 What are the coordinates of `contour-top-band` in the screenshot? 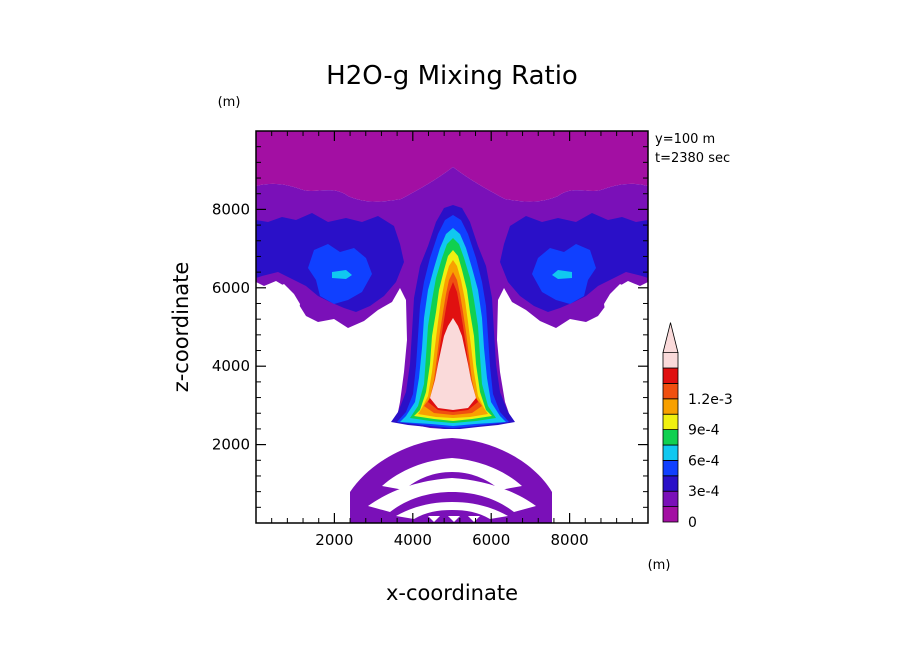 It's located at (452, 166).